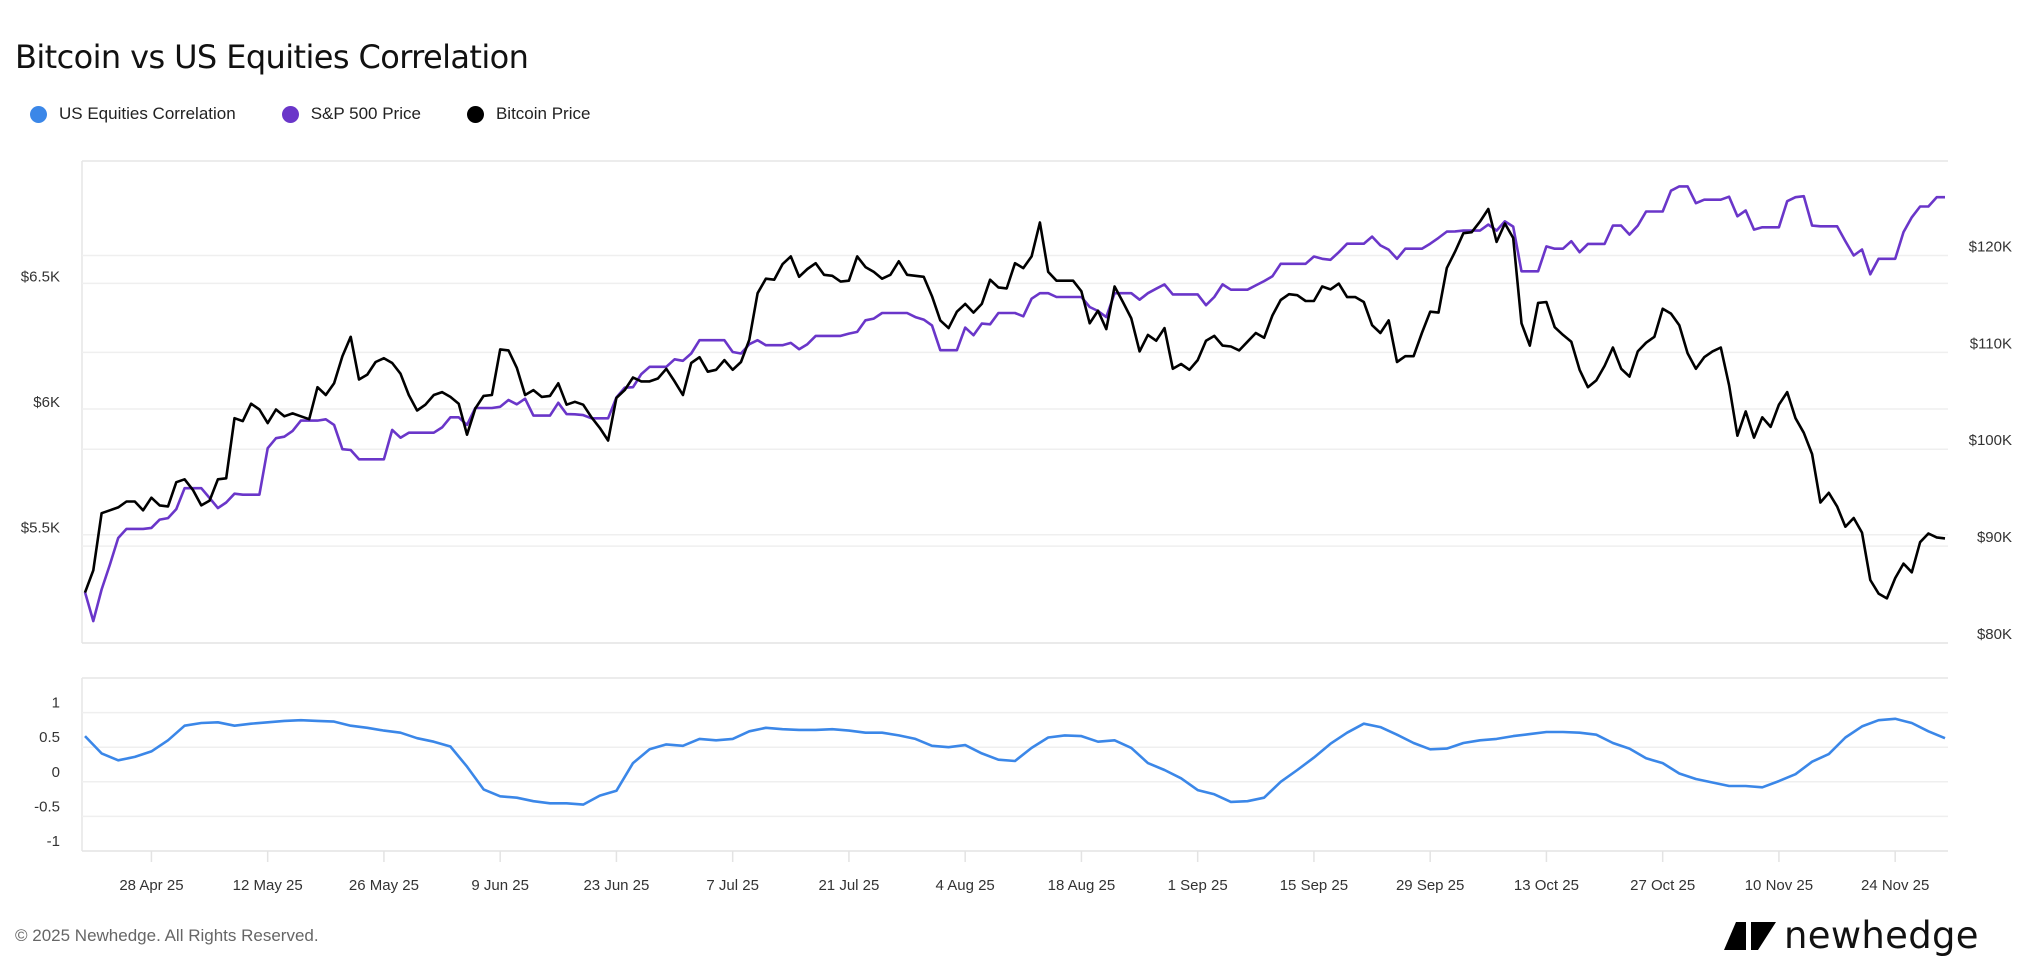  I want to click on right-axis-tick-label: $90K, so click(1994, 537).